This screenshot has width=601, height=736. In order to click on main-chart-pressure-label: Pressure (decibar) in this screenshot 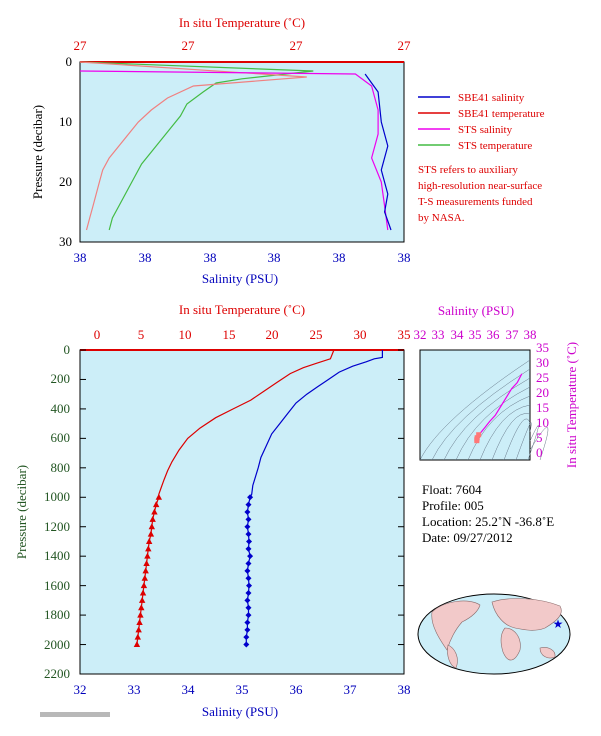, I will do `click(21, 512)`.